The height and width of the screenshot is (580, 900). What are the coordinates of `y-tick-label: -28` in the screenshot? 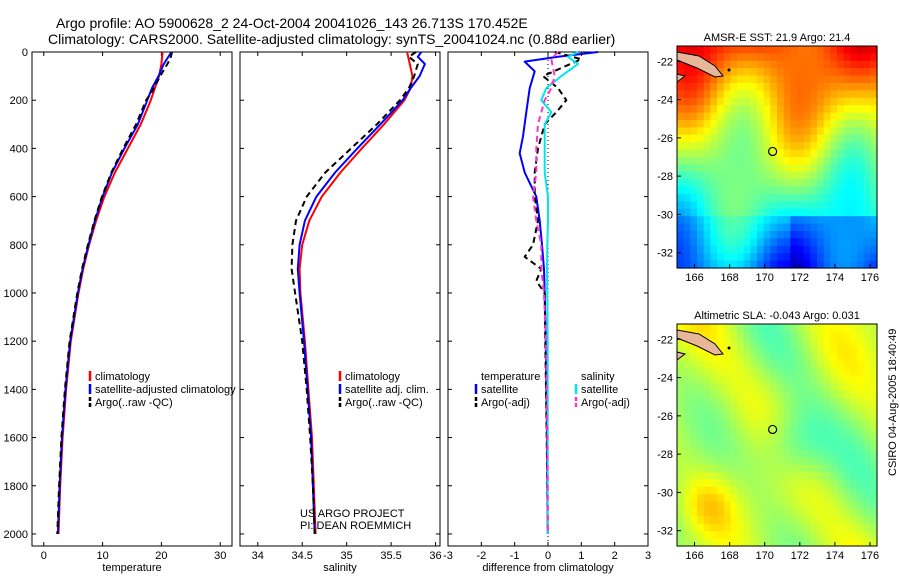 It's located at (665, 177).